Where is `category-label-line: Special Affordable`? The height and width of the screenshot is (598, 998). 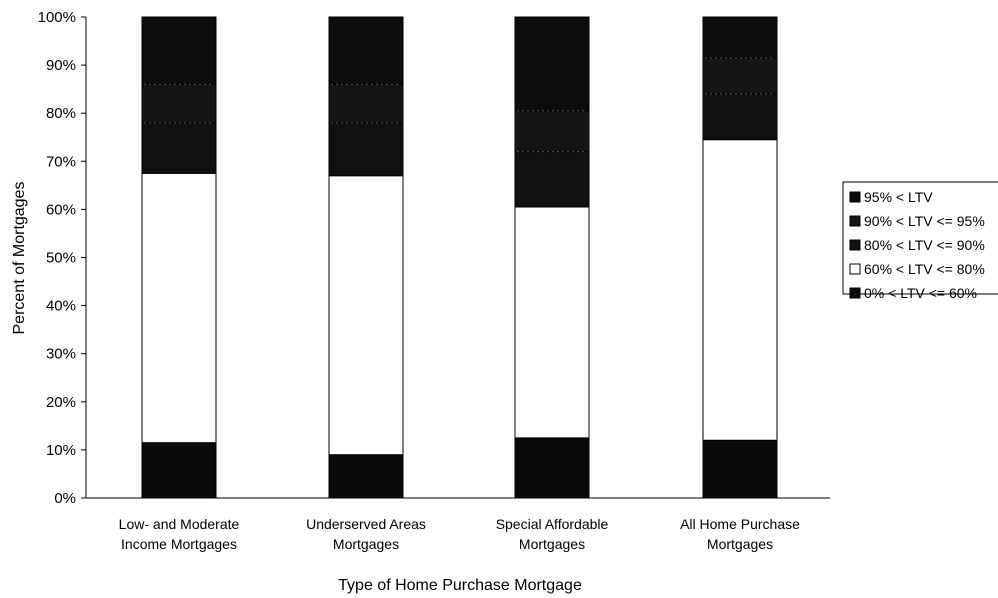
category-label-line: Special Affordable is located at coordinates (552, 524).